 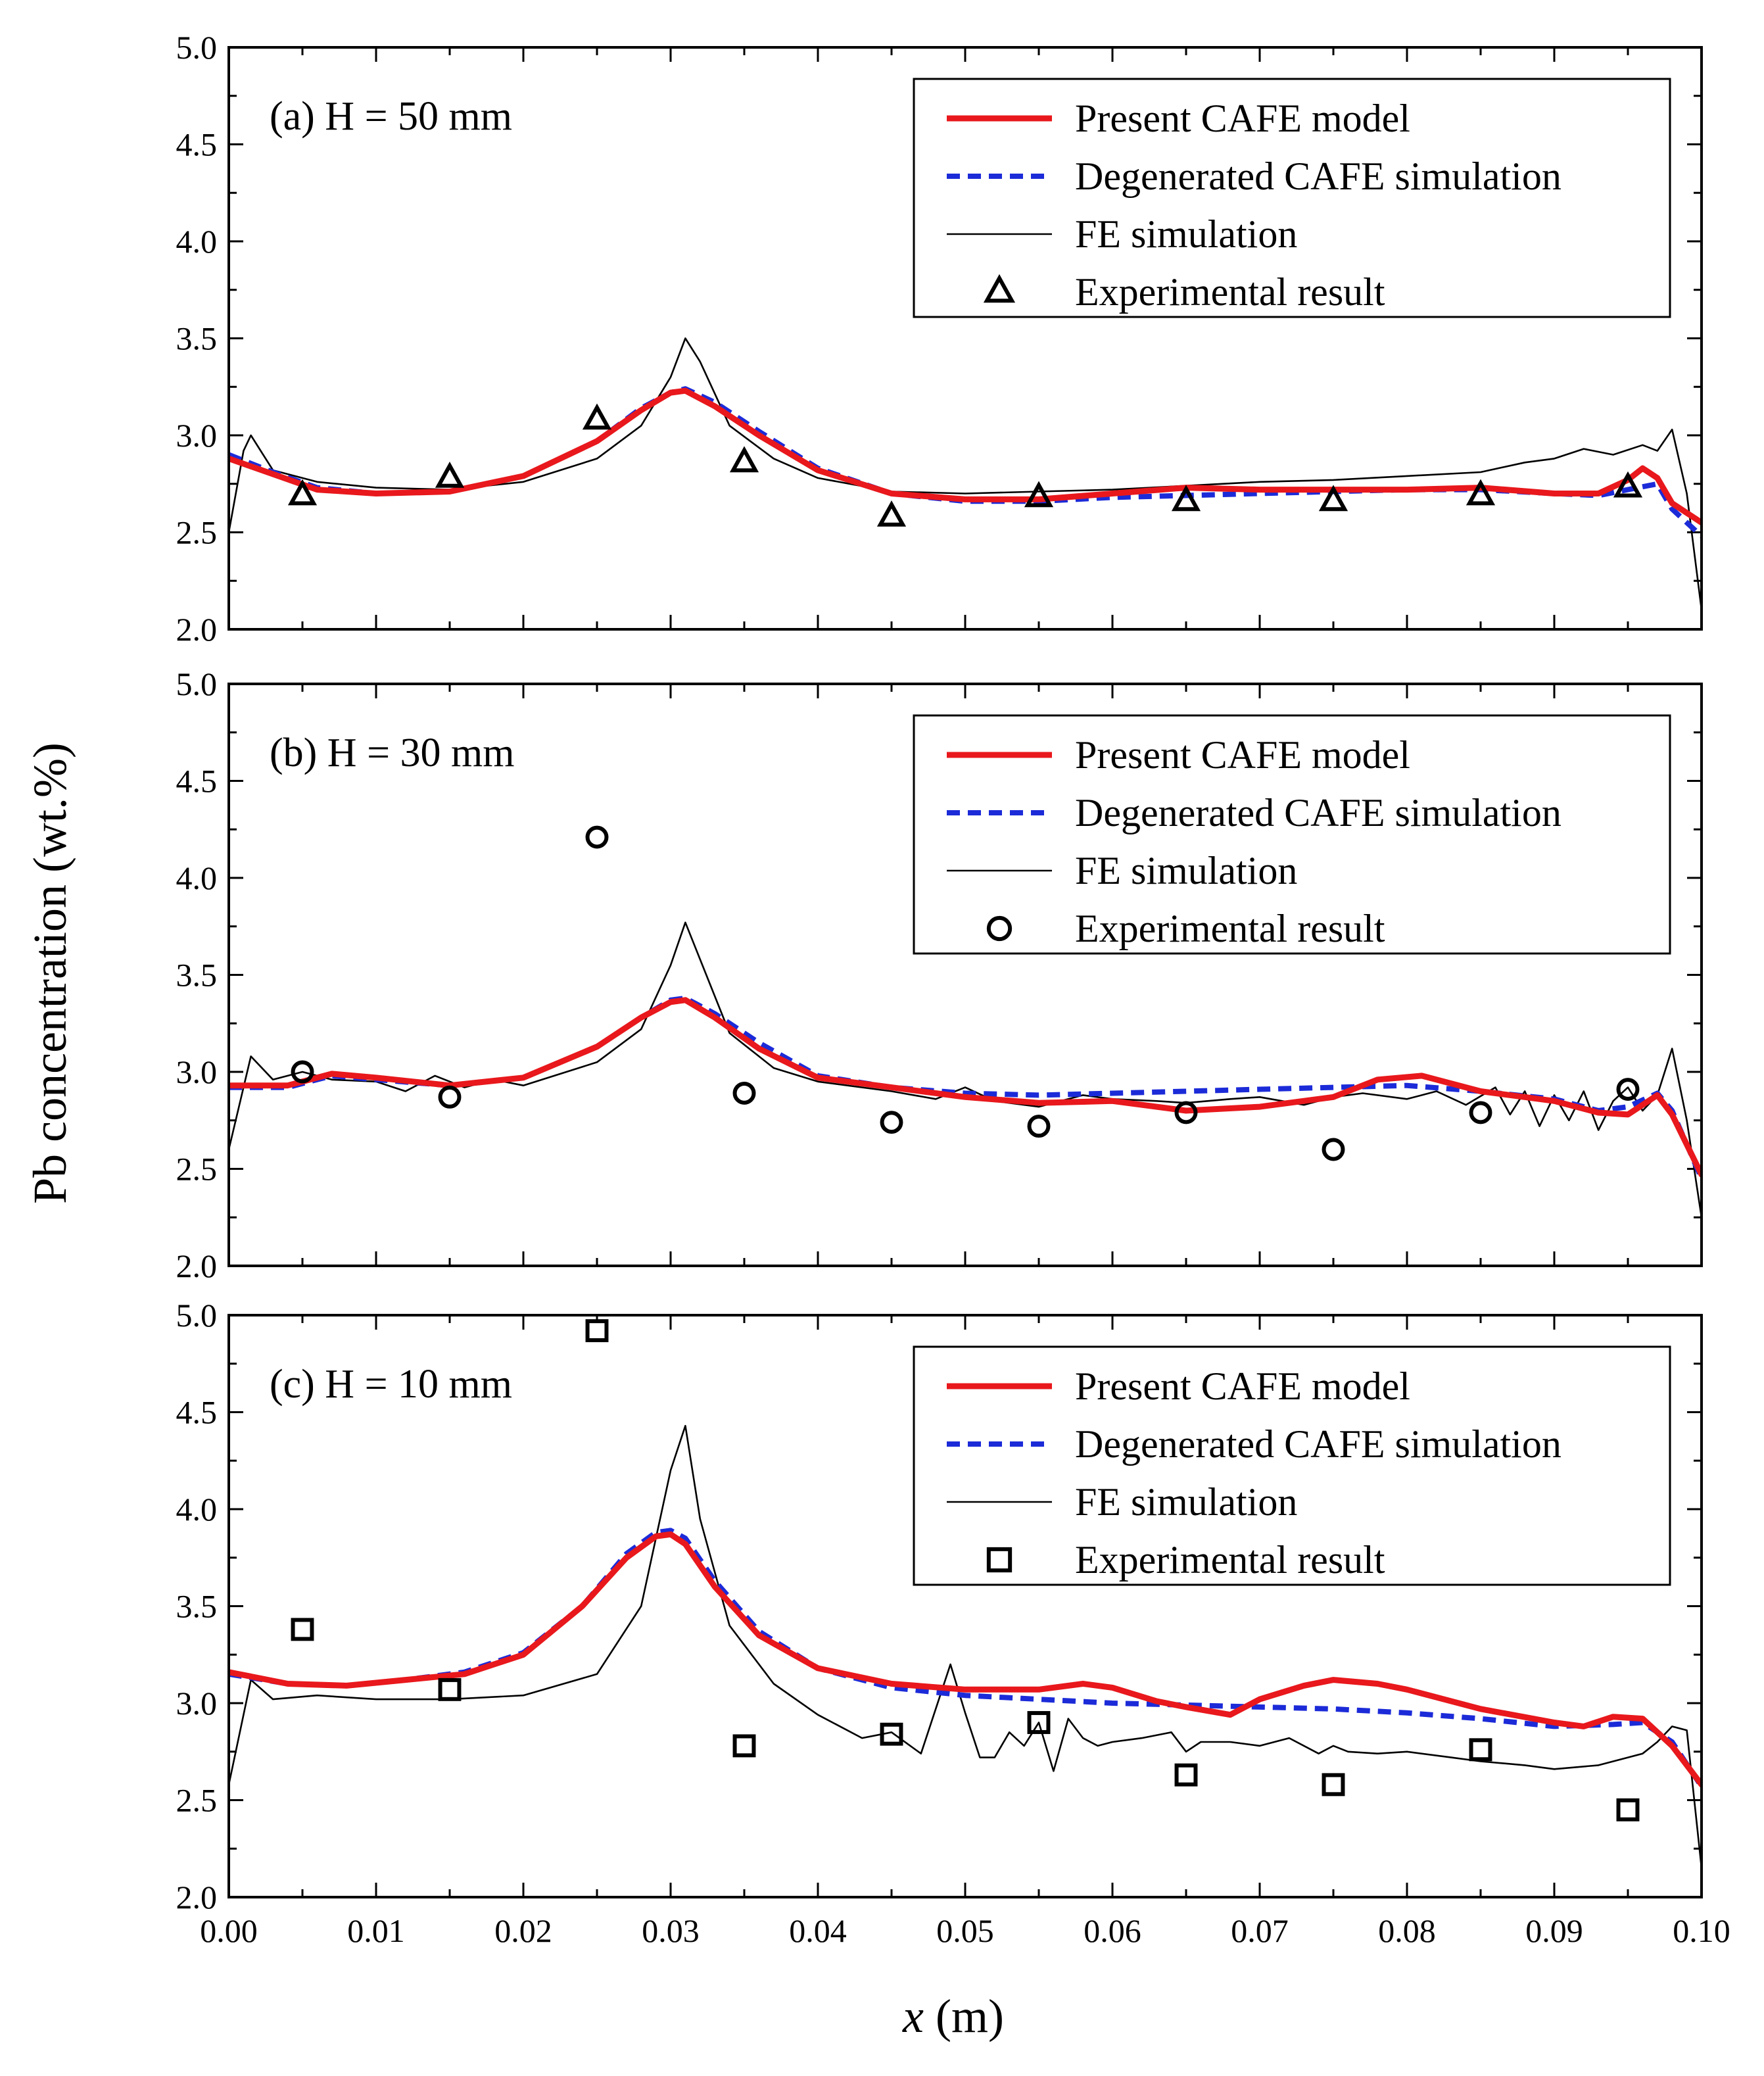 I want to click on x-tick-label: 0.06, so click(x=1112, y=1930).